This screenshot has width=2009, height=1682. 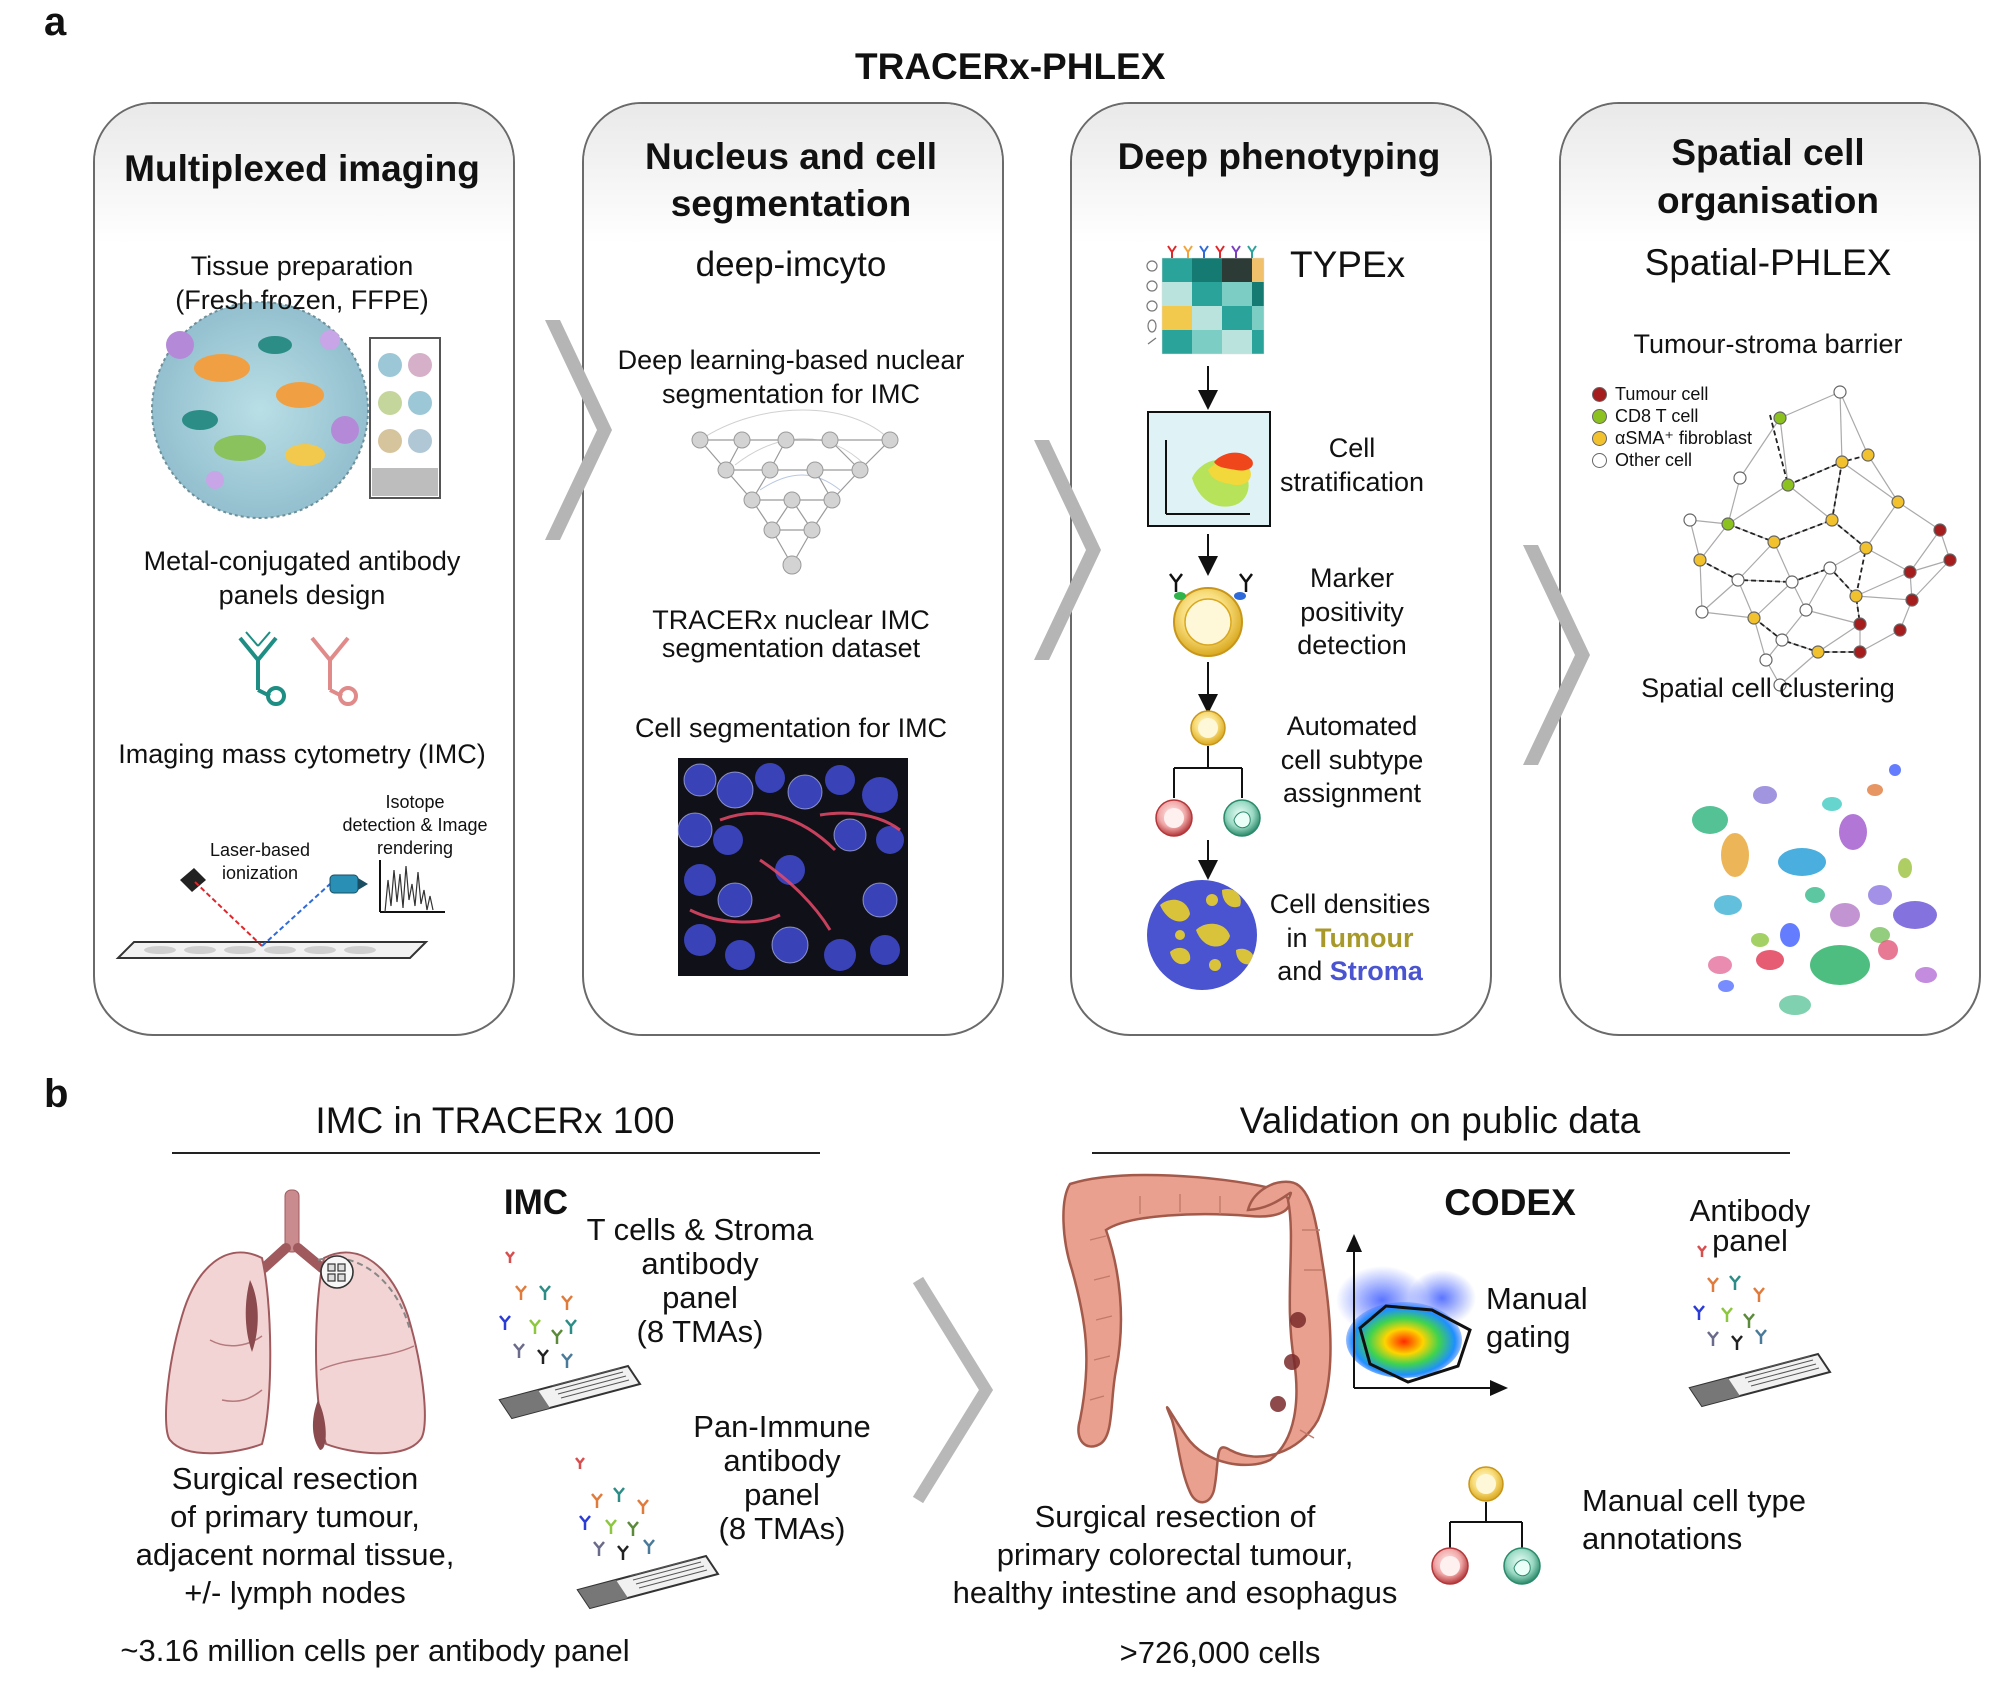 What do you see at coordinates (1750, 1240) in the screenshot?
I see `antibody-panel-line2: panel` at bounding box center [1750, 1240].